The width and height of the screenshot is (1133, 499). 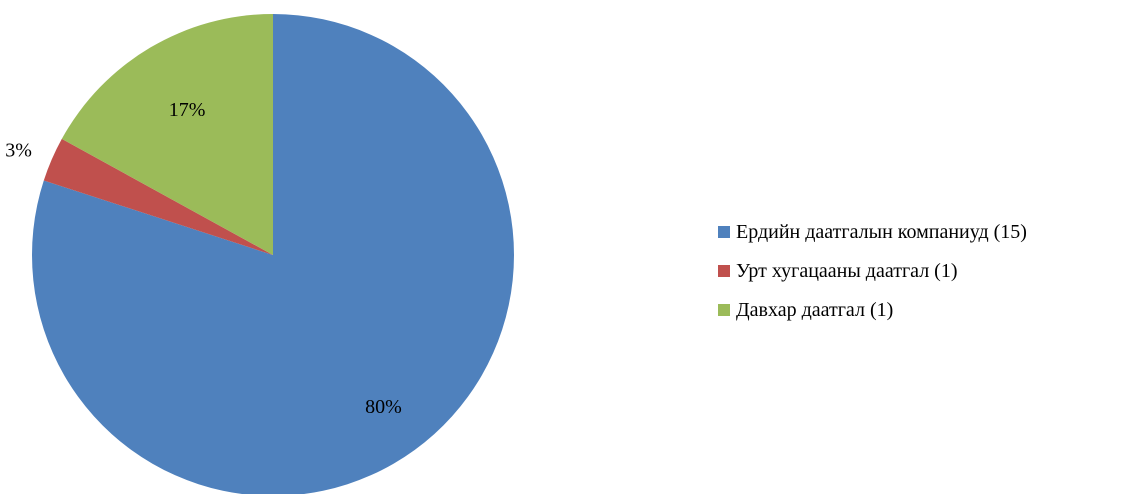 I want to click on legend-item-regular-insurance: Ердийн даатгалын компаниуд (15), so click(x=925, y=231).